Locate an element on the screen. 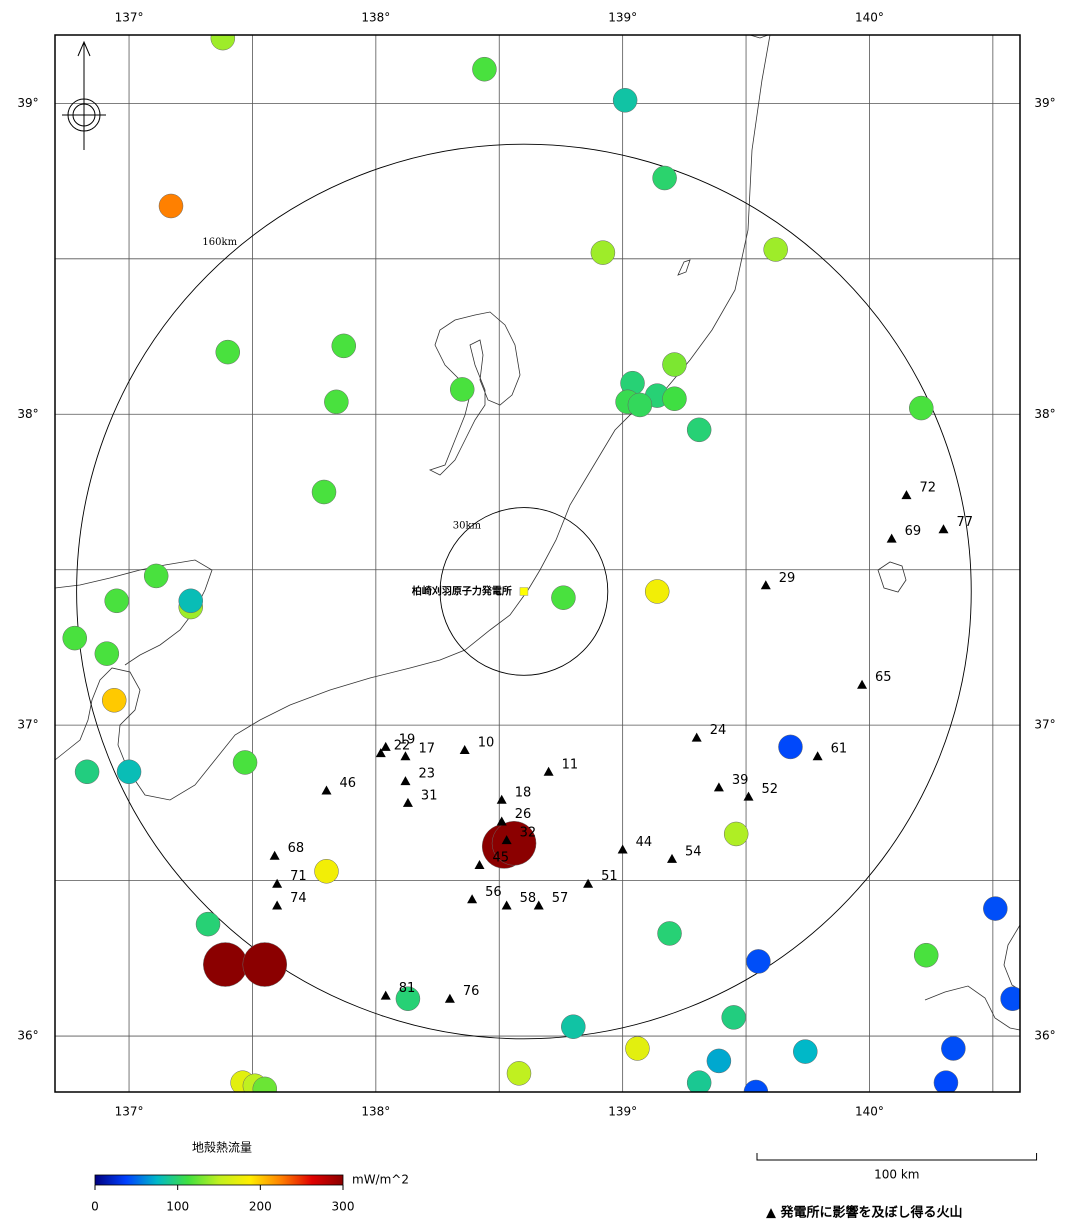 The width and height of the screenshot is (1067, 1219). volcano-label: 29 is located at coordinates (787, 578).